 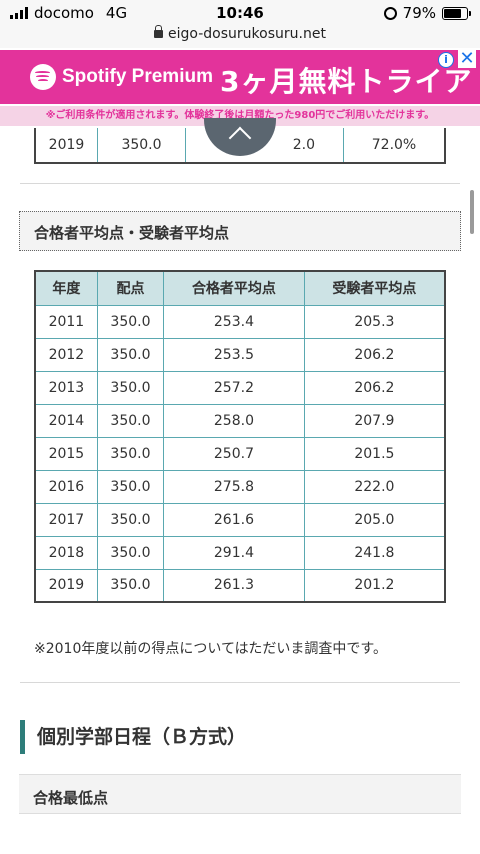 I want to click on cell-passer-average: 261.3, so click(x=234, y=585).